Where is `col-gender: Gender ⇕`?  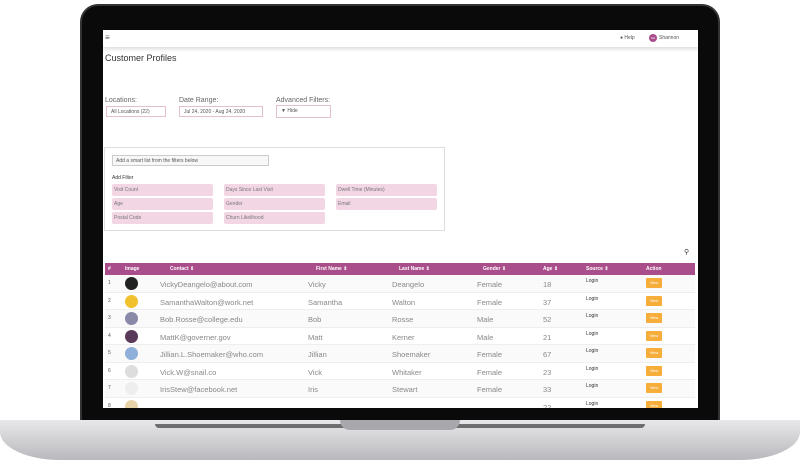 col-gender: Gender ⇕ is located at coordinates (495, 269).